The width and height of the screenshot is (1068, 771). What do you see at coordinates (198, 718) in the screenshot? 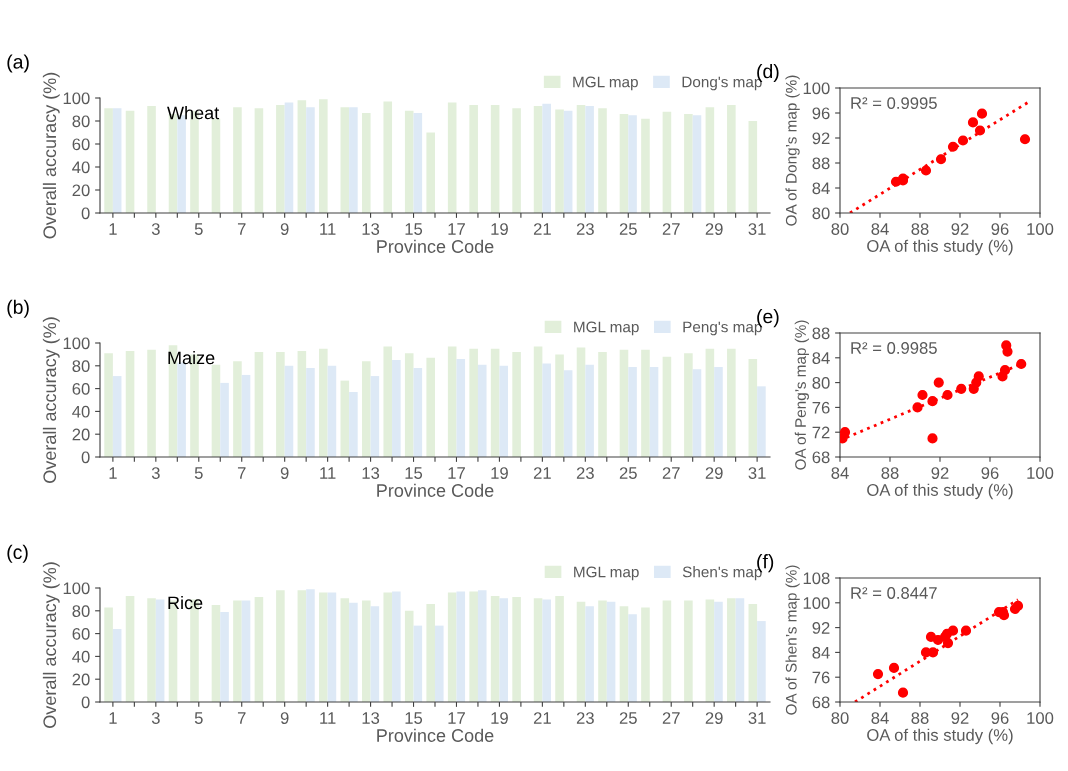
I see `x-tick-label: 5` at bounding box center [198, 718].